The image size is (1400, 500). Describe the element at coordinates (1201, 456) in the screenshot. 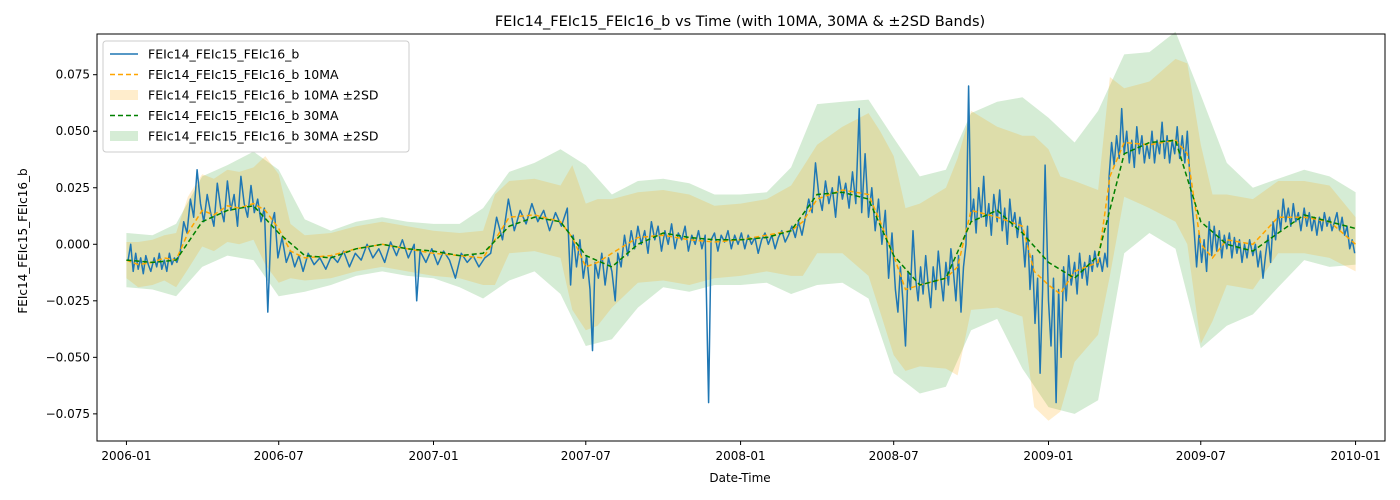

I see `x-tick-label: 2009-07` at that location.